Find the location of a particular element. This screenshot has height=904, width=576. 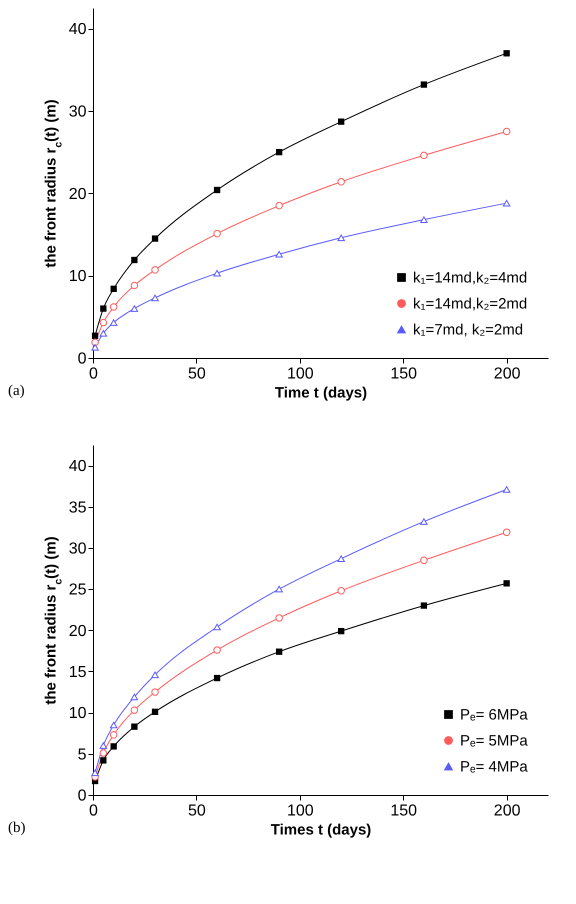

legend-label: Pₑ= 4MPa is located at coordinates (494, 767).